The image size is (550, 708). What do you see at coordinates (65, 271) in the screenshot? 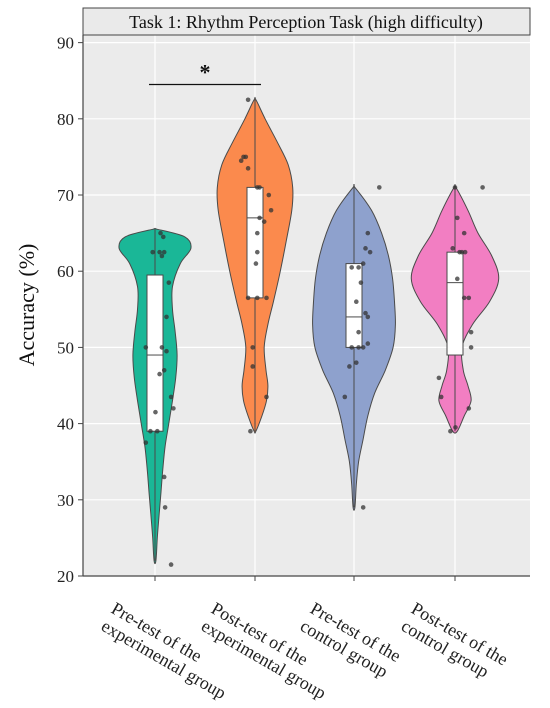
I see `y-tick-label-60: 60` at bounding box center [65, 271].